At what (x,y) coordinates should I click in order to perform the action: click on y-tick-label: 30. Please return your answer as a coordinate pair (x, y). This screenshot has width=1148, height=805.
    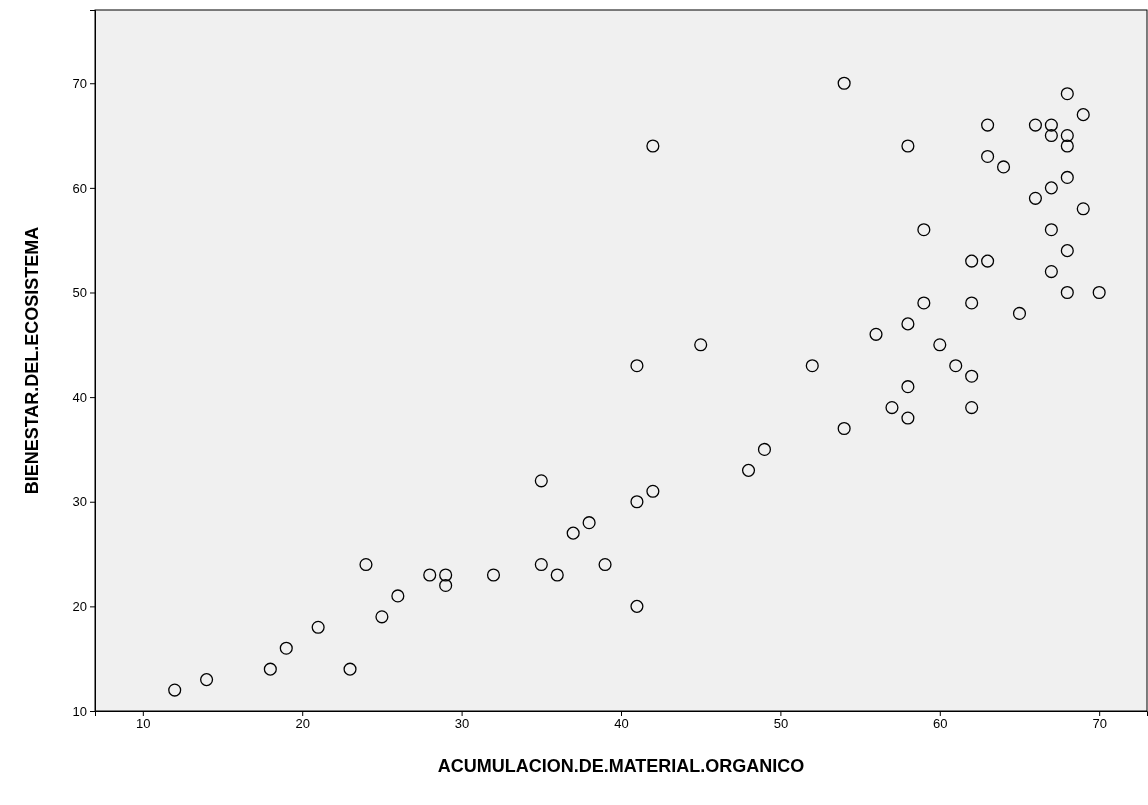
    Looking at the image, I should click on (79, 502).